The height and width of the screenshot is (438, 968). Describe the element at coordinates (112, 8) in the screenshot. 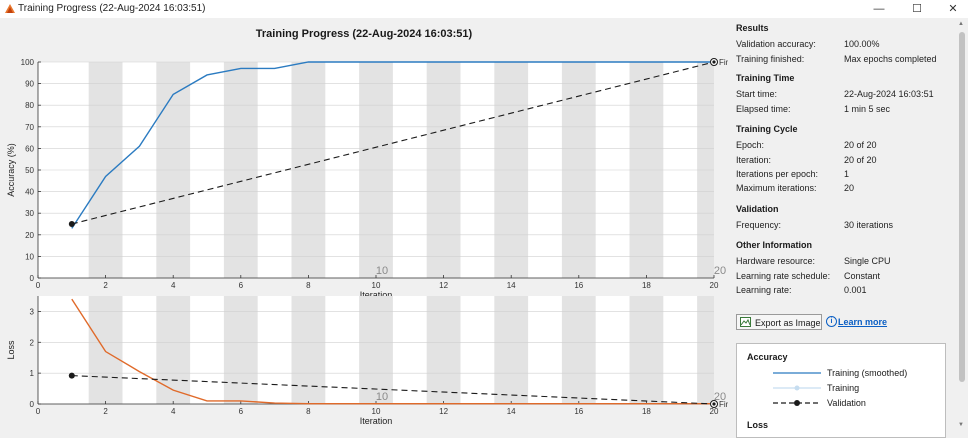

I see `window-title: Training Progress (22-Aug-2024 16:03:51)` at that location.